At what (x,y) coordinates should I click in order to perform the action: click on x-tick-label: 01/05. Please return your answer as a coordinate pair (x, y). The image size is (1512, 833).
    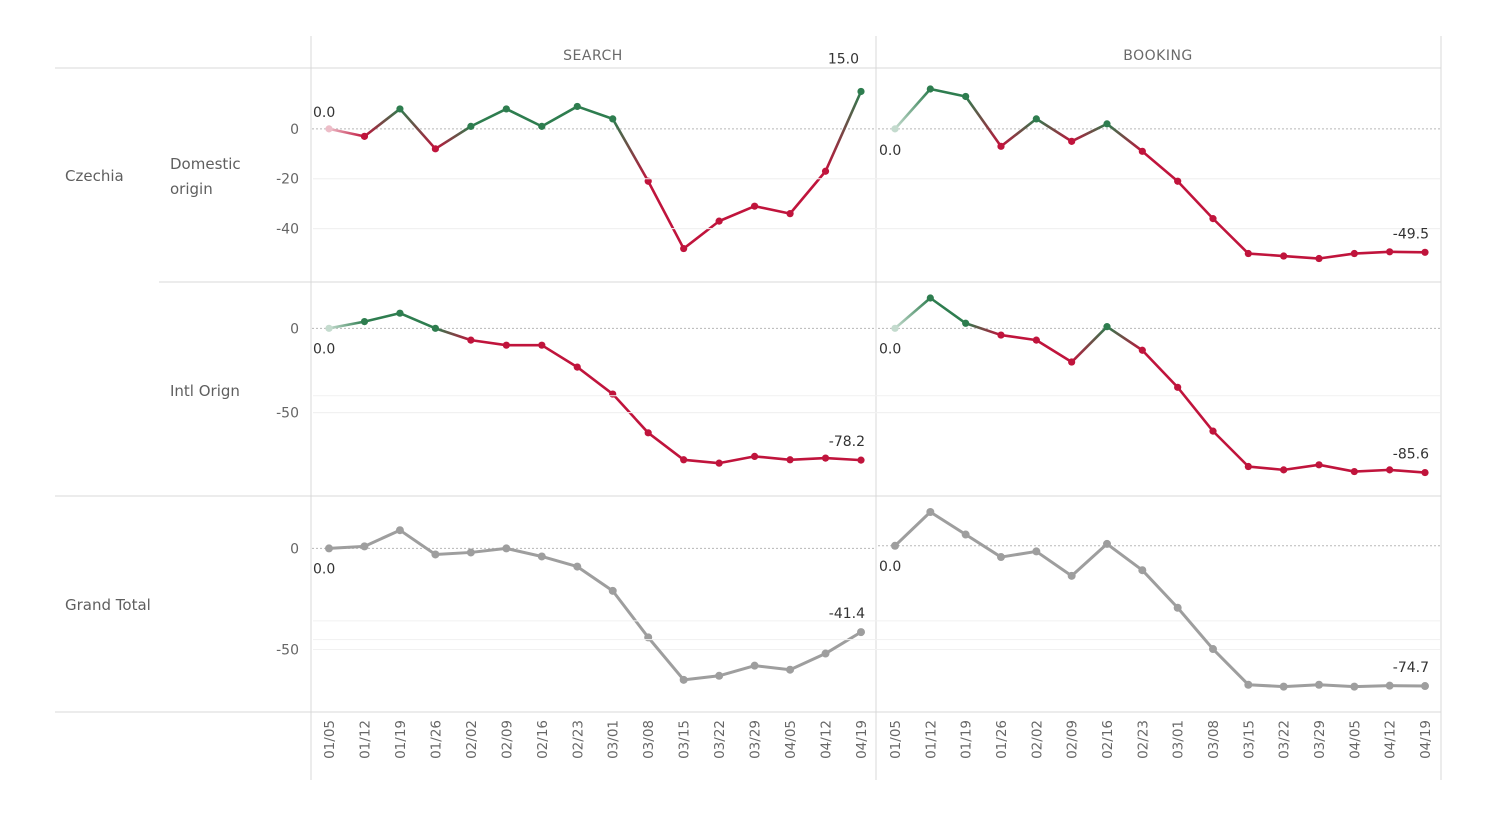
    Looking at the image, I should click on (330, 739).